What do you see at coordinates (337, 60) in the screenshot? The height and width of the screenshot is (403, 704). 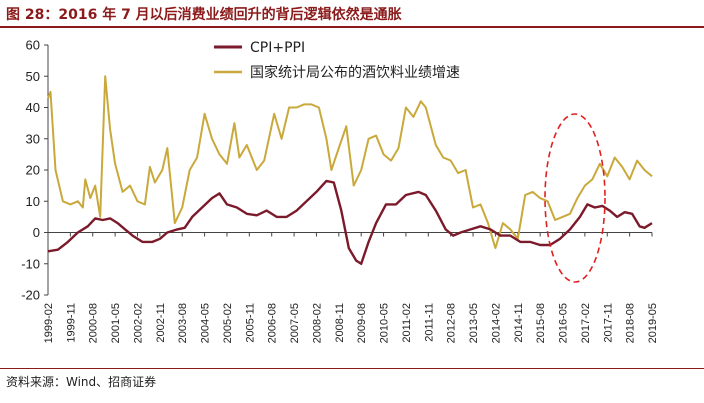 I see `legend: CPI+PPI 国家统计局公布的酒饮料业绩增速` at bounding box center [337, 60].